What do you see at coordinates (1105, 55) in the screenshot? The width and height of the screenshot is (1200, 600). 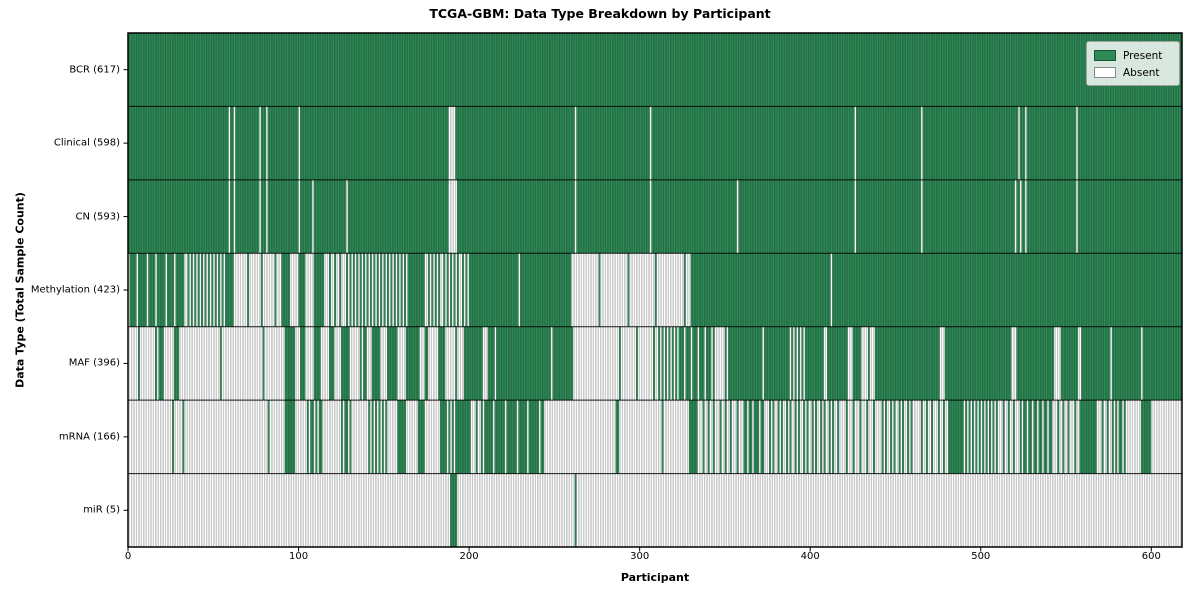 I see `present-swatch-icon` at bounding box center [1105, 55].